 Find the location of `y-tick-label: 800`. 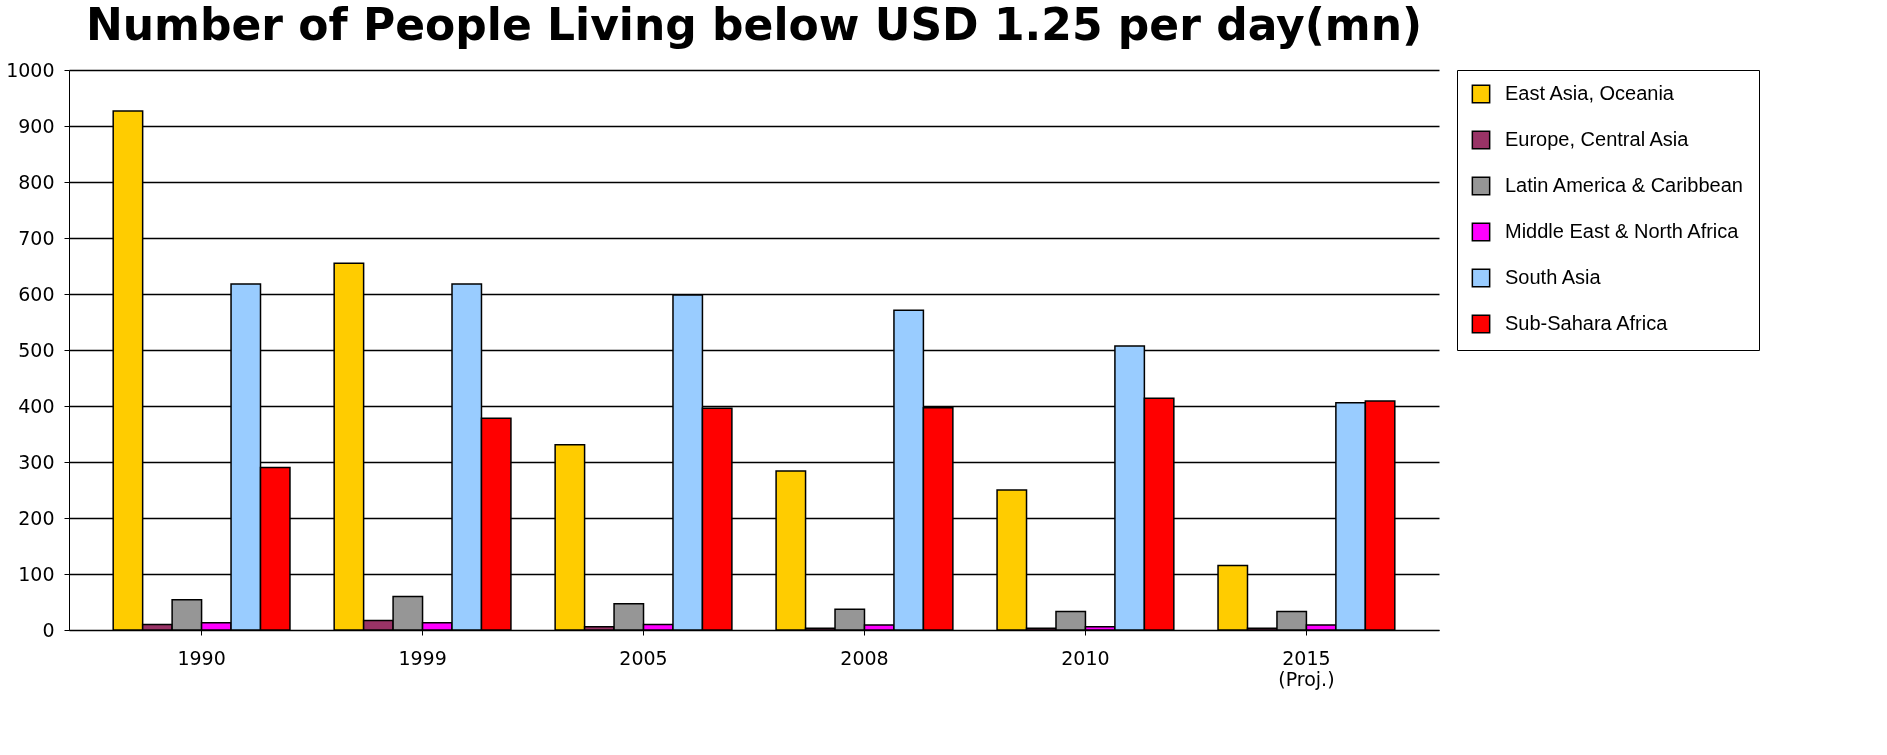

y-tick-label: 800 is located at coordinates (36, 181).